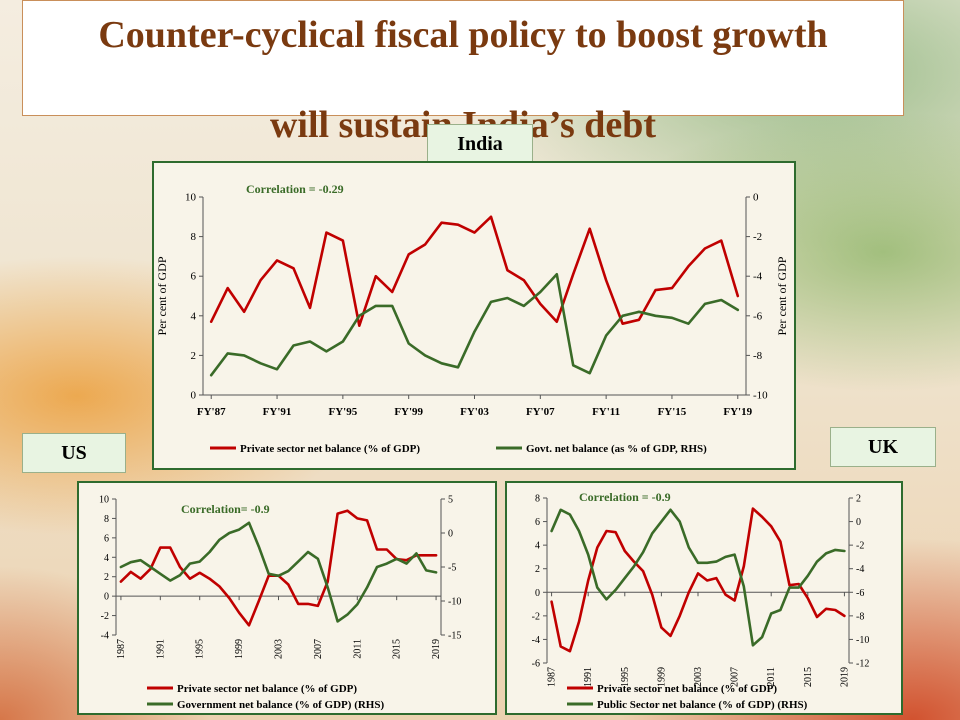  I want to click on y-axis-title-right: Per cent of GDP, so click(782, 295).